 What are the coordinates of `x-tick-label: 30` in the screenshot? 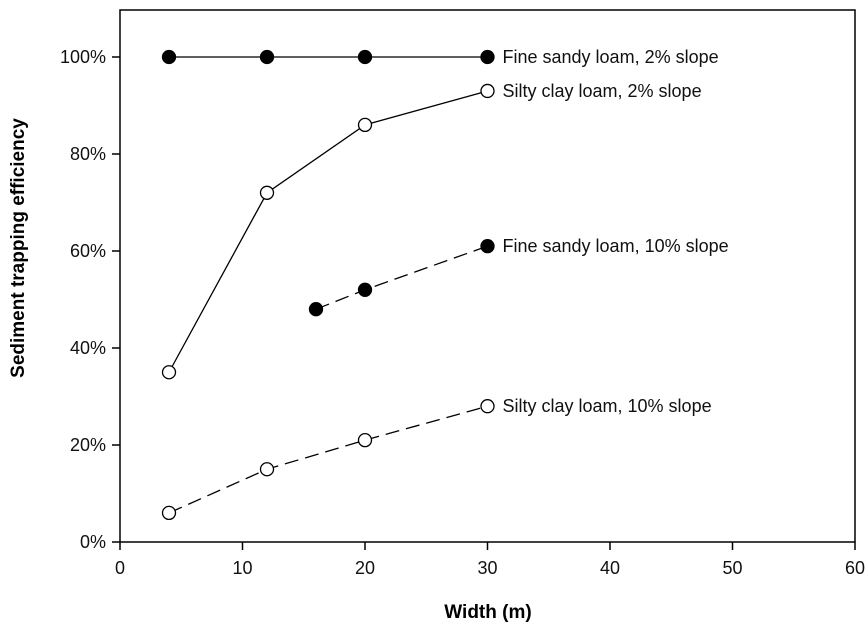 It's located at (487, 568).